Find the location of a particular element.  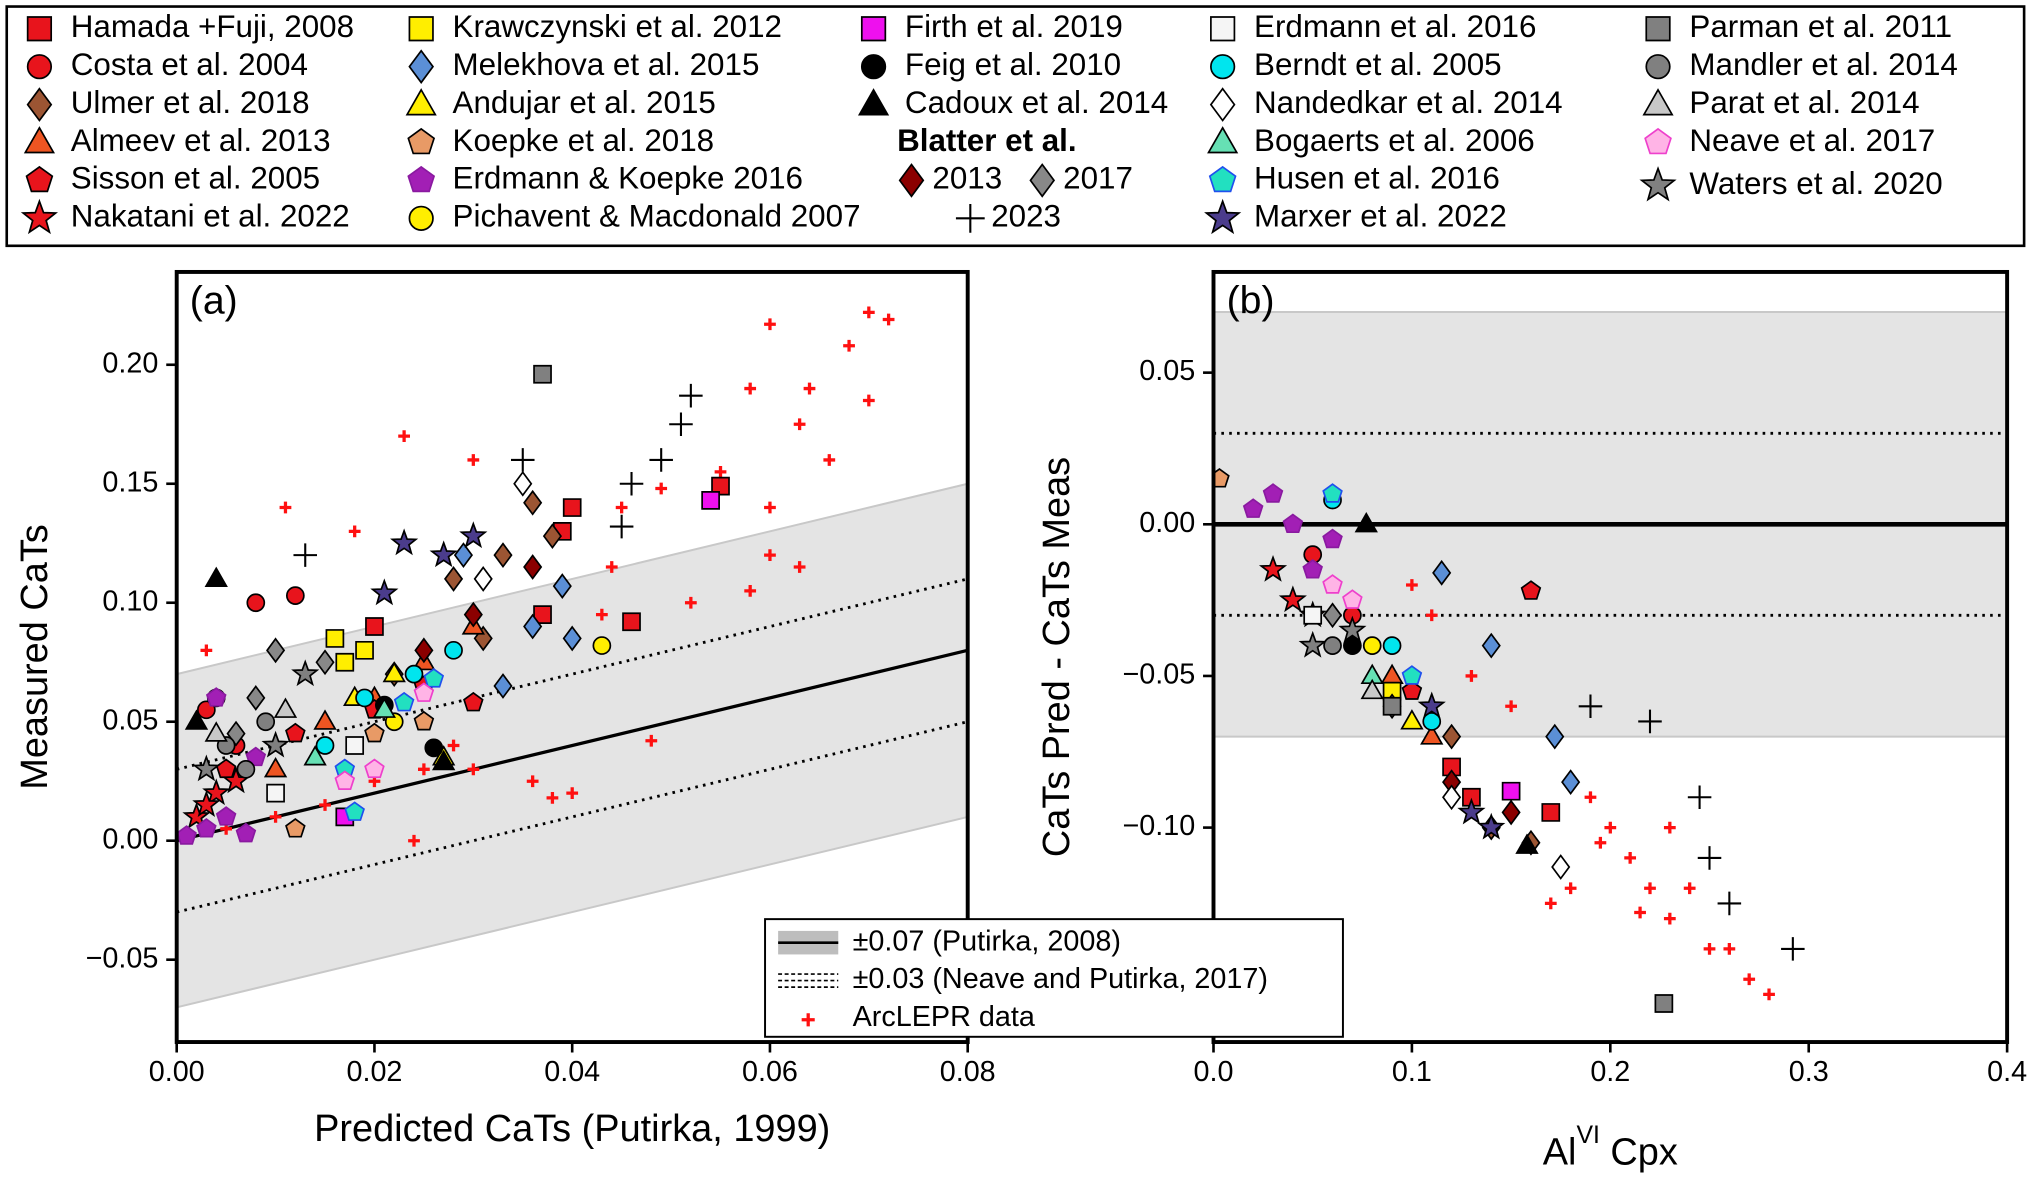

legend-label: 2013 is located at coordinates (967, 178).